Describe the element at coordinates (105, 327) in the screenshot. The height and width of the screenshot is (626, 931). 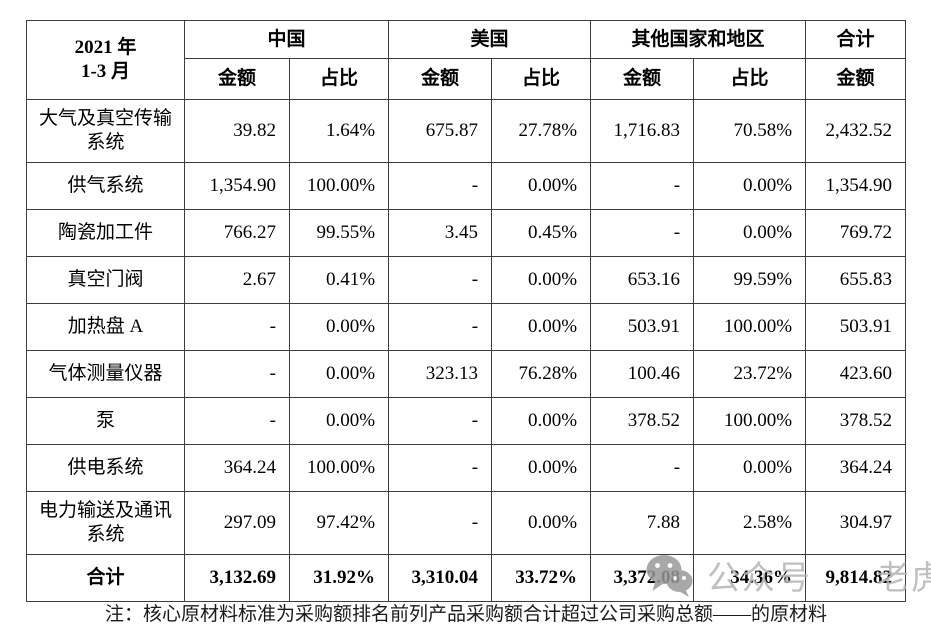
I see `row-label: 加热盘 A` at that location.